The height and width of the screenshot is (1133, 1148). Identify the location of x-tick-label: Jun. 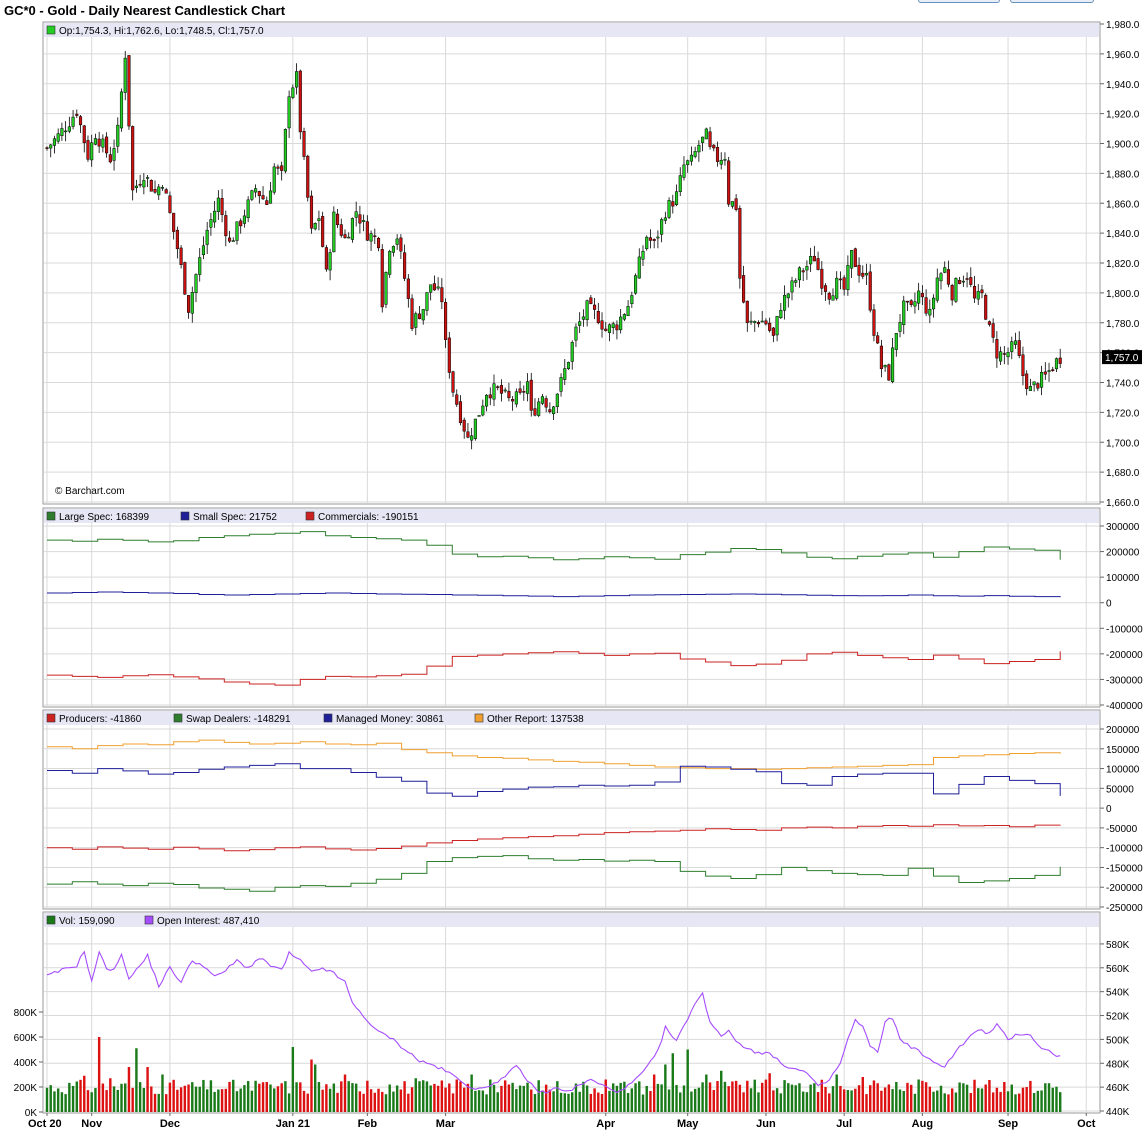
(766, 1124).